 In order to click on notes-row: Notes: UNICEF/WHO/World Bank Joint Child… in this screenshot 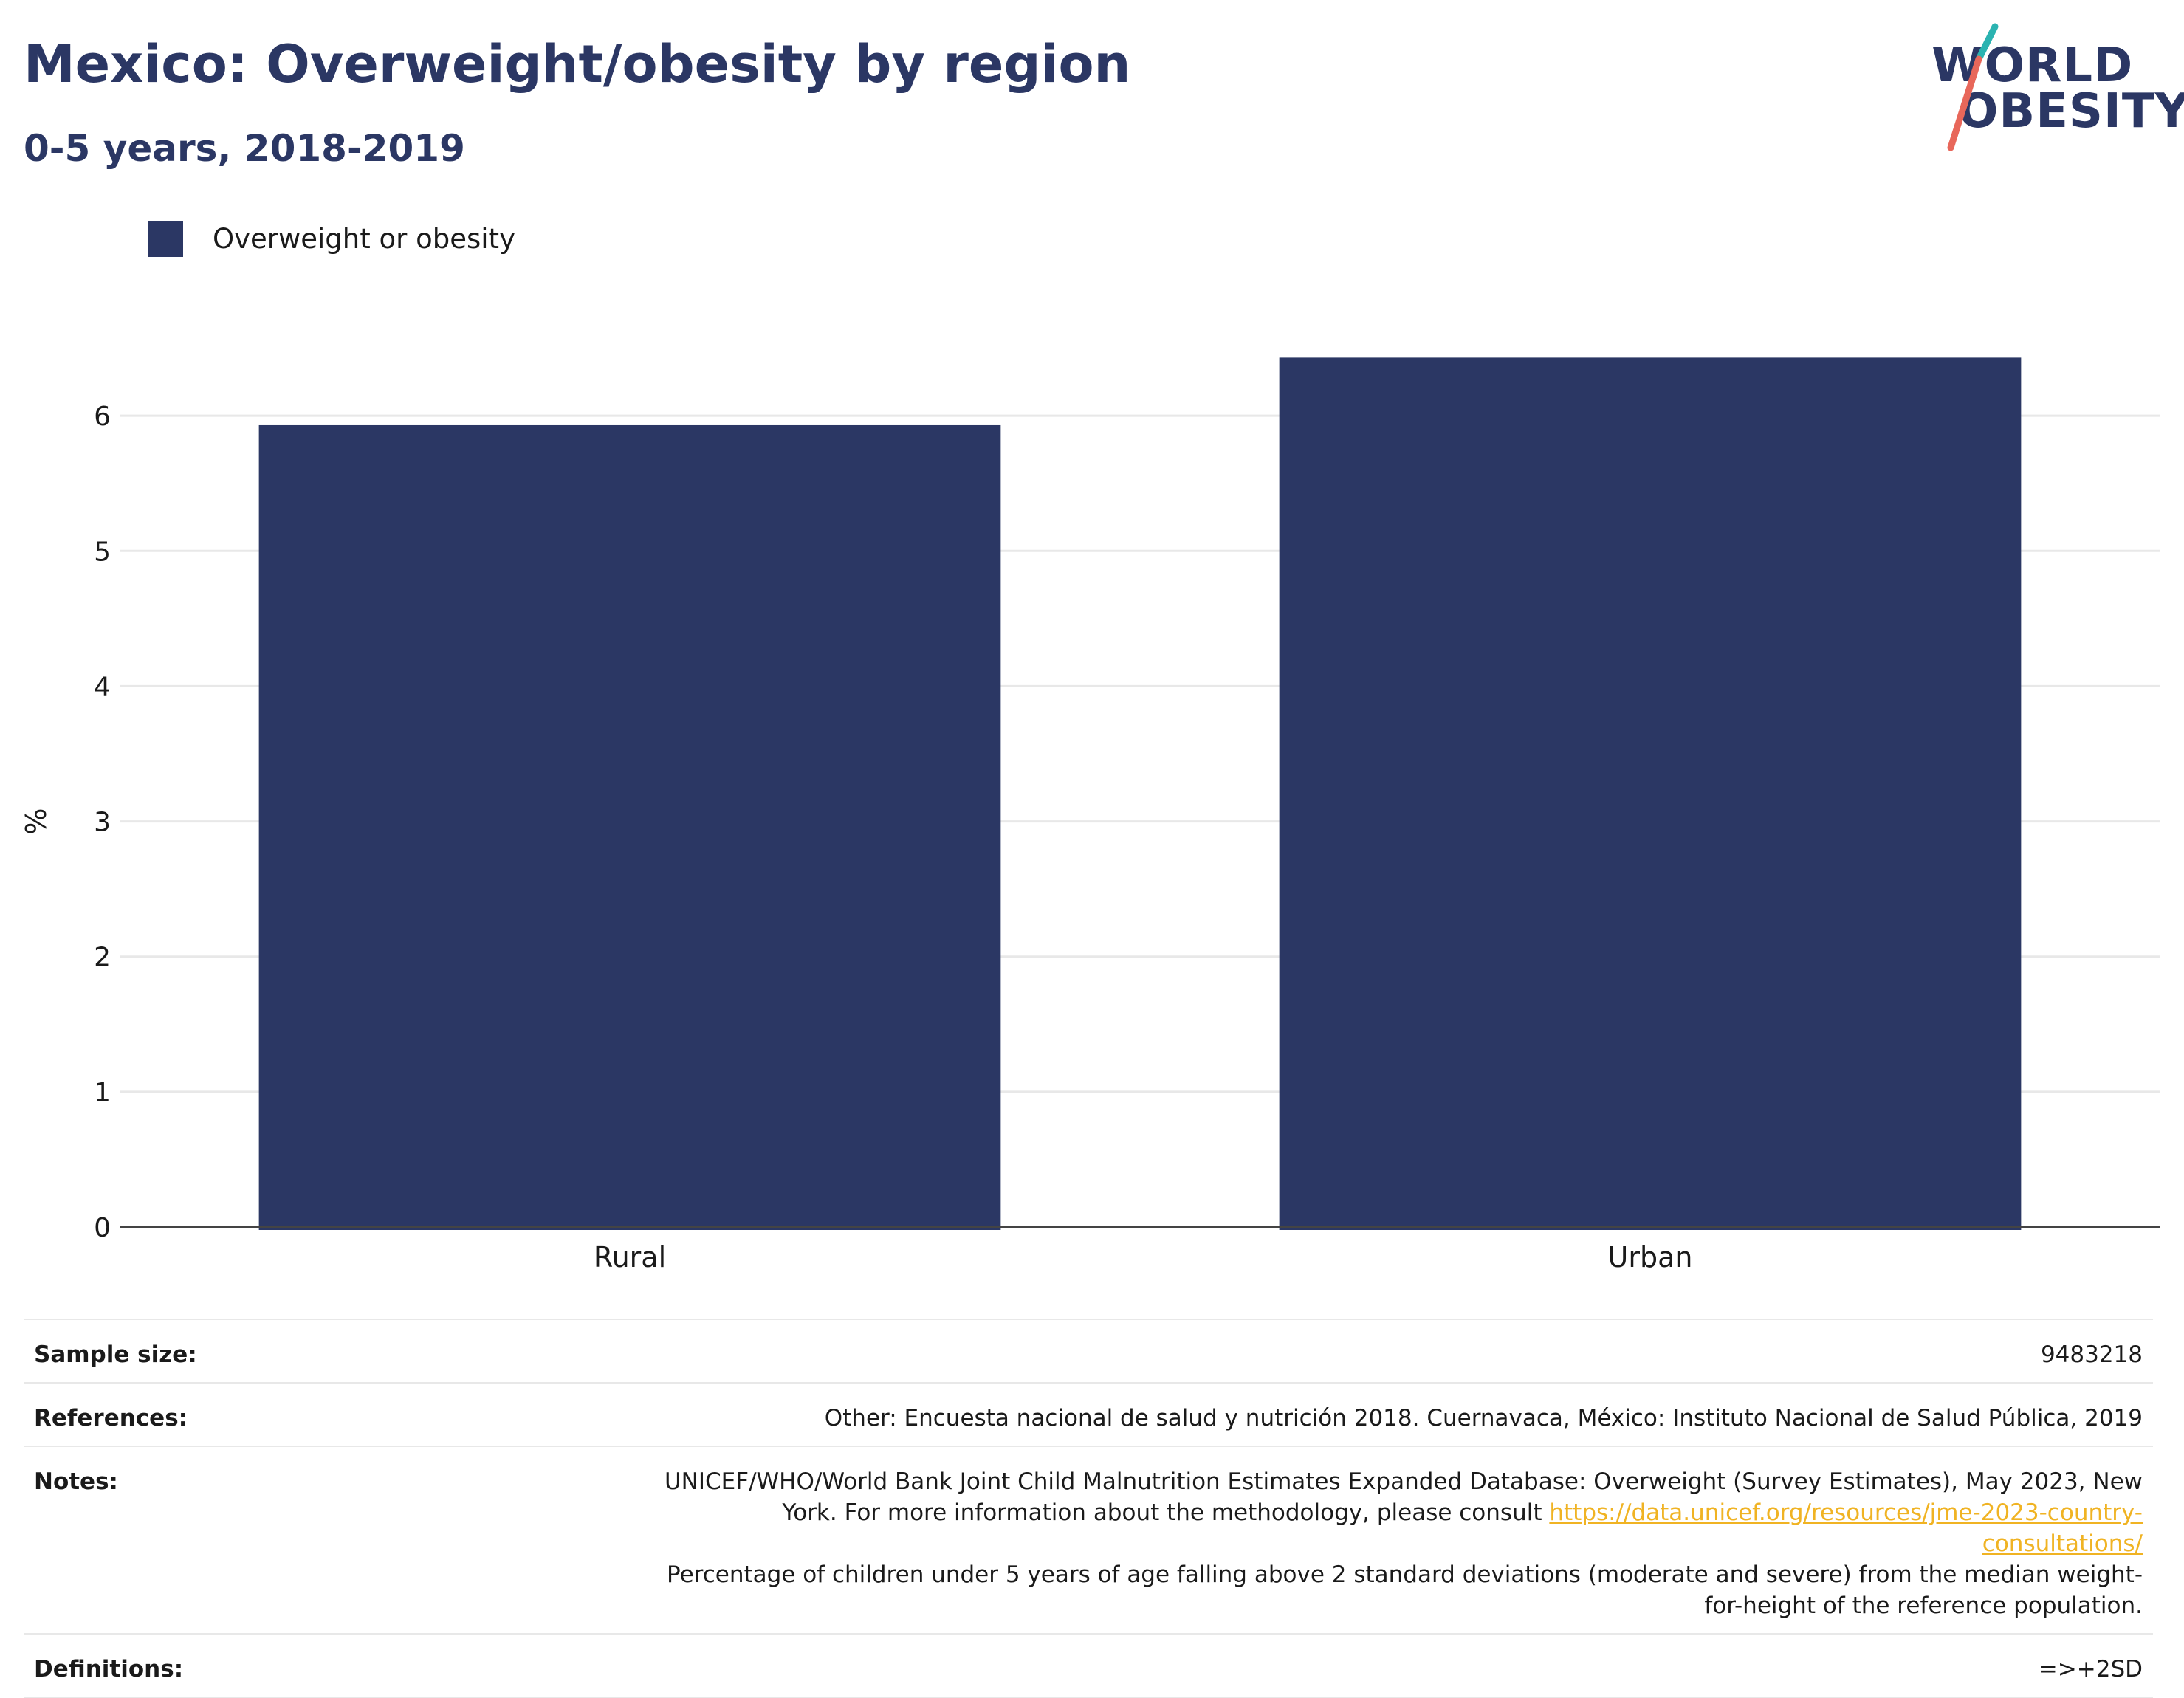, I will do `click(1089, 1539)`.